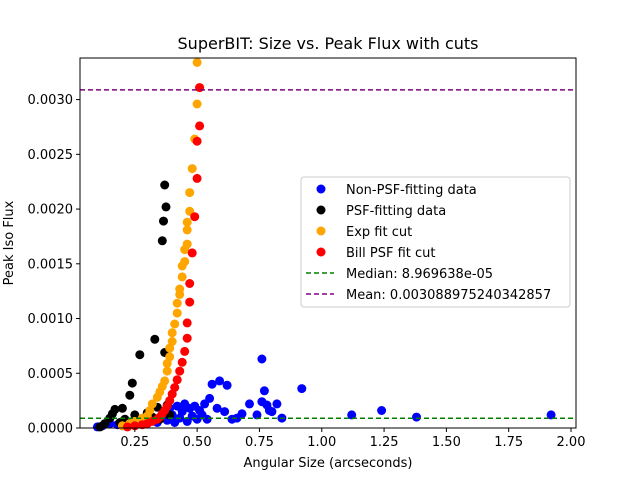  I want to click on chart-title: SuperBIT: Size vs. Peak Flux with cuts, so click(328, 43).